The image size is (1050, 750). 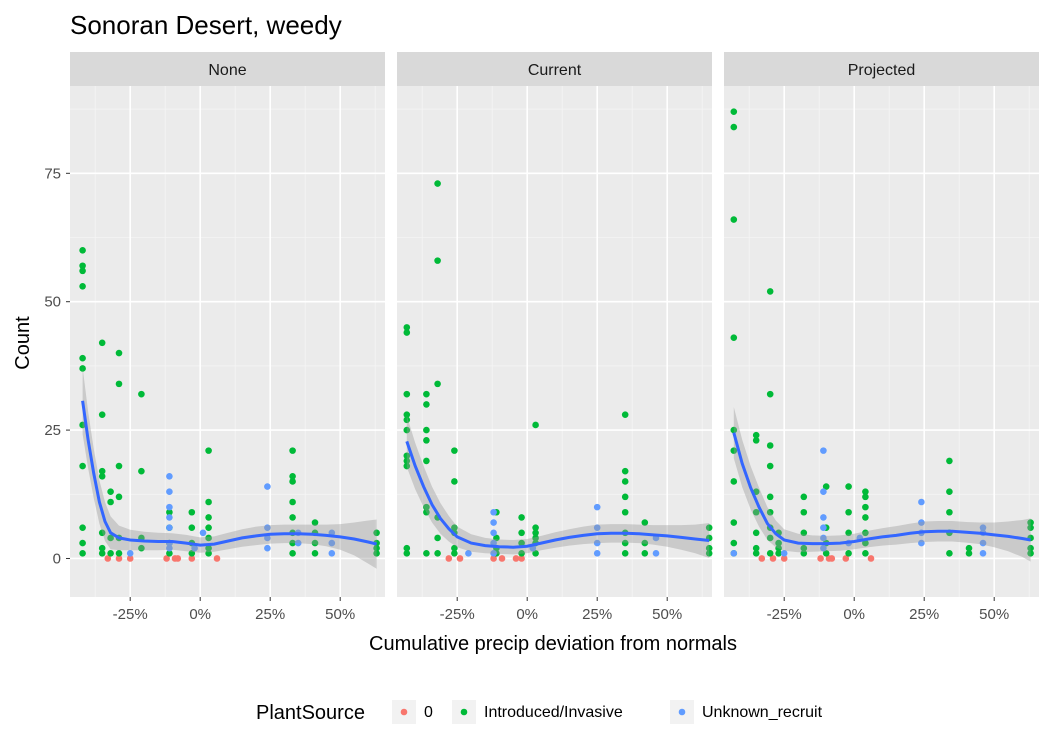 What do you see at coordinates (130, 614) in the screenshot?
I see `x-tick-label: -25%` at bounding box center [130, 614].